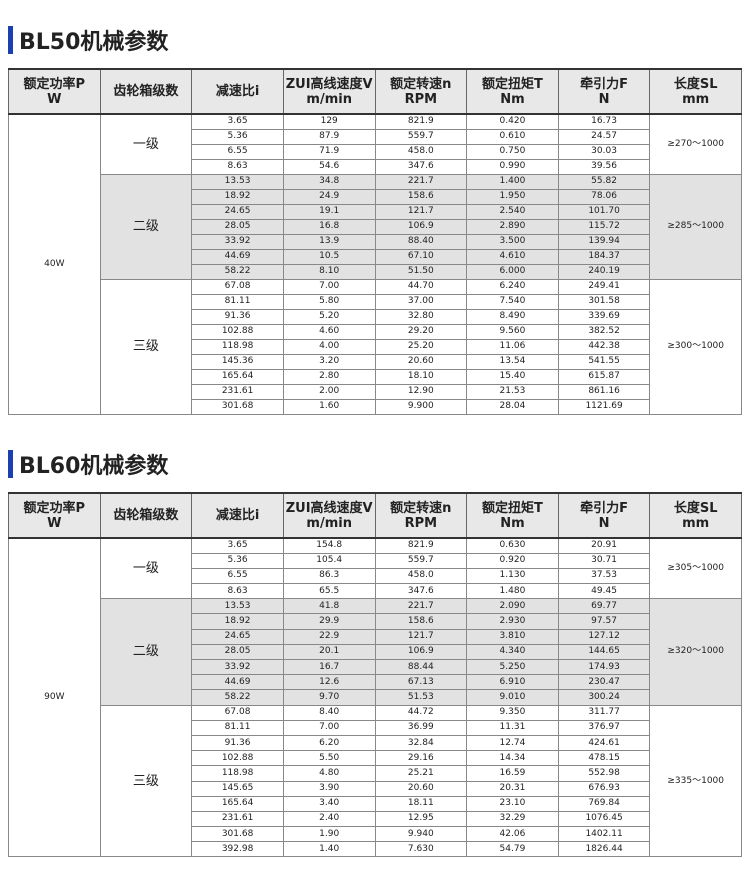  Describe the element at coordinates (421, 121) in the screenshot. I see `value-cell: 821.9` at that location.